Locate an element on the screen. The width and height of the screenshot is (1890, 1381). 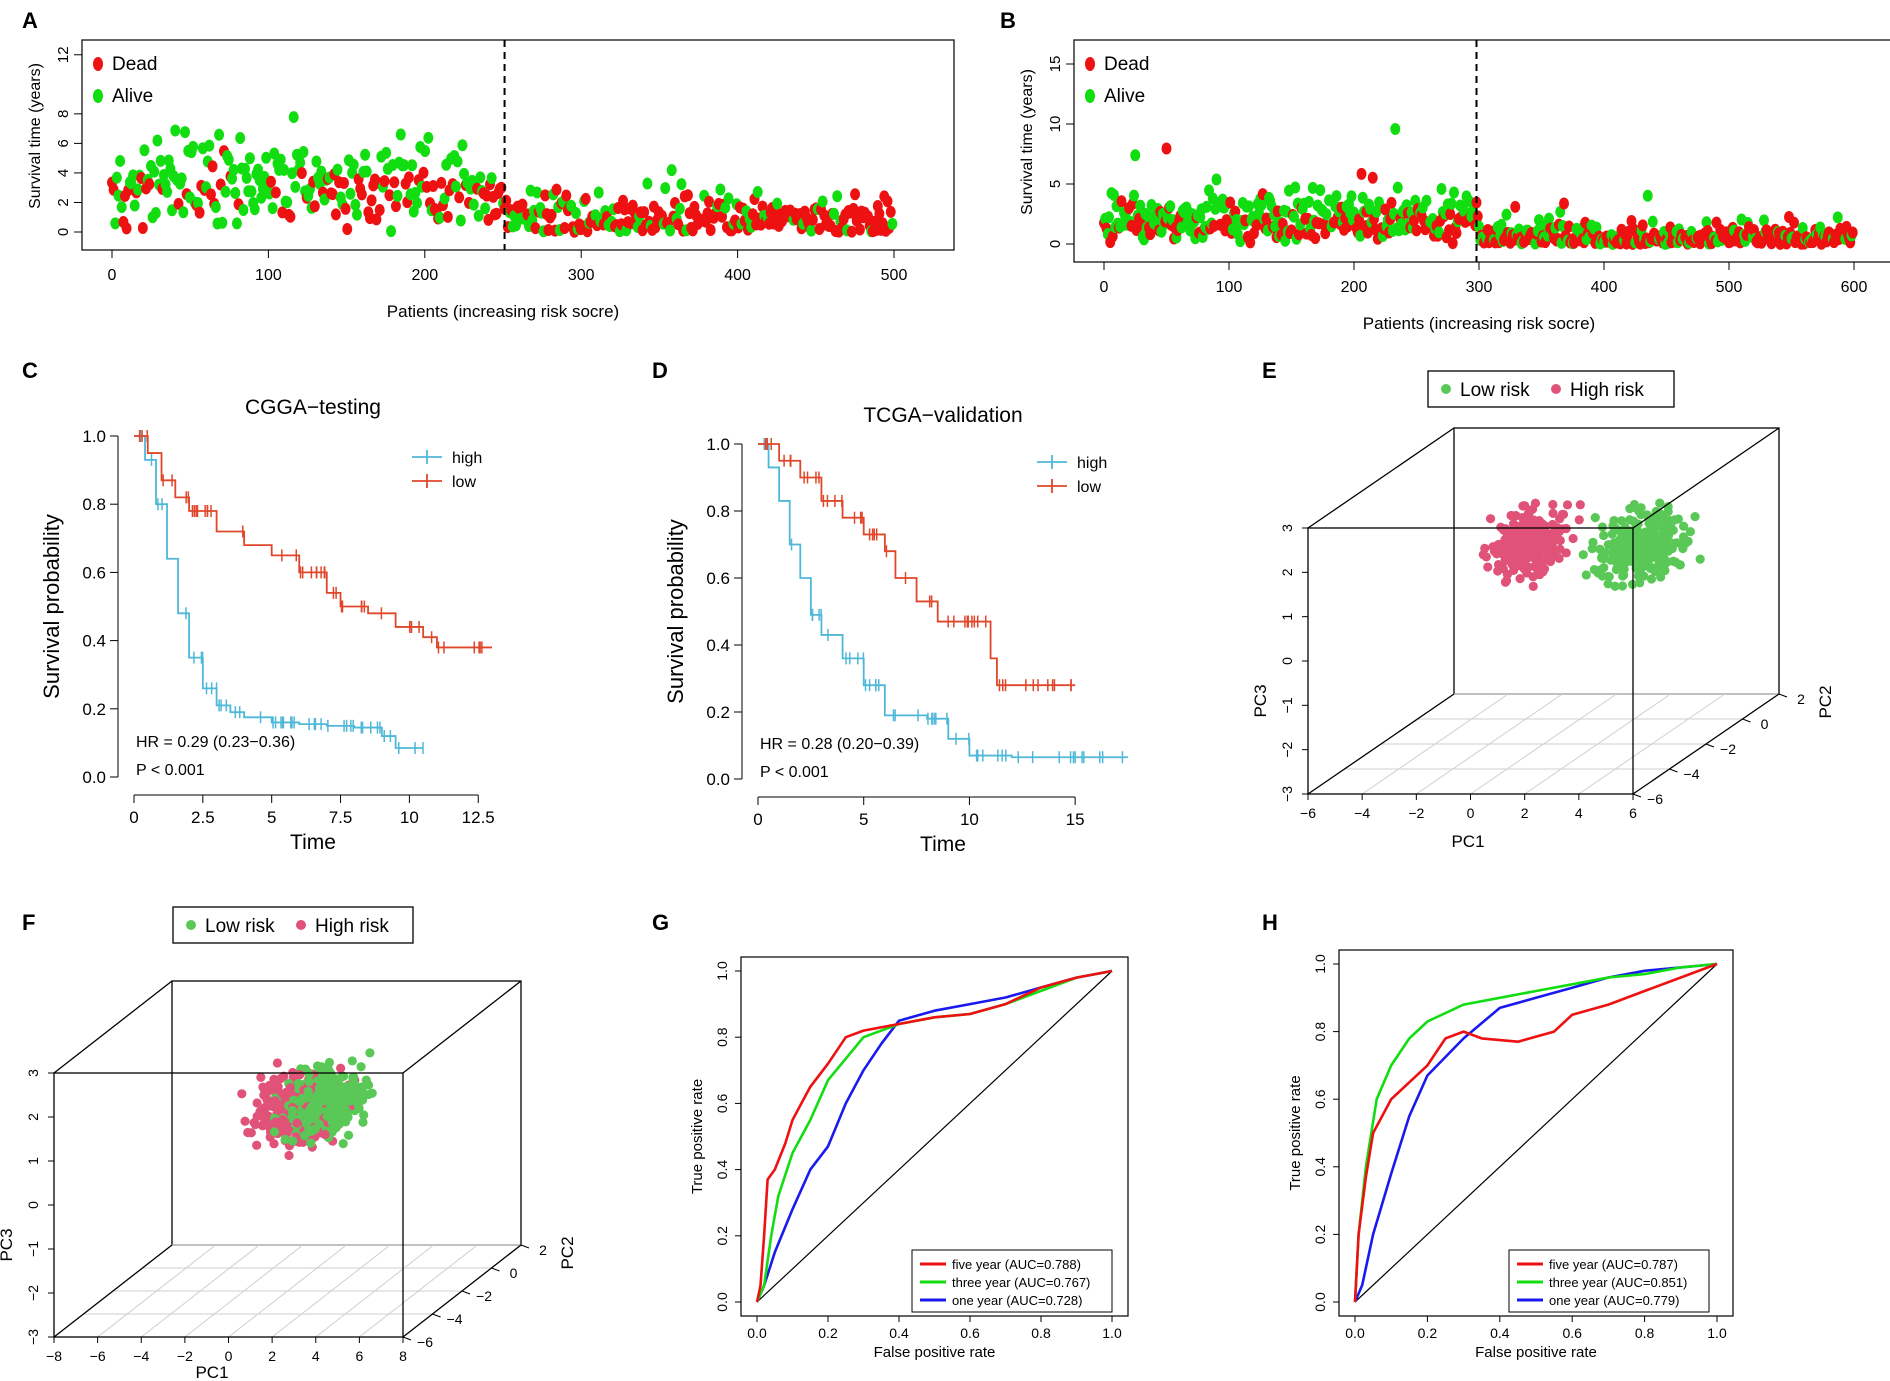
z-tick-label: 3 is located at coordinates (1287, 528).